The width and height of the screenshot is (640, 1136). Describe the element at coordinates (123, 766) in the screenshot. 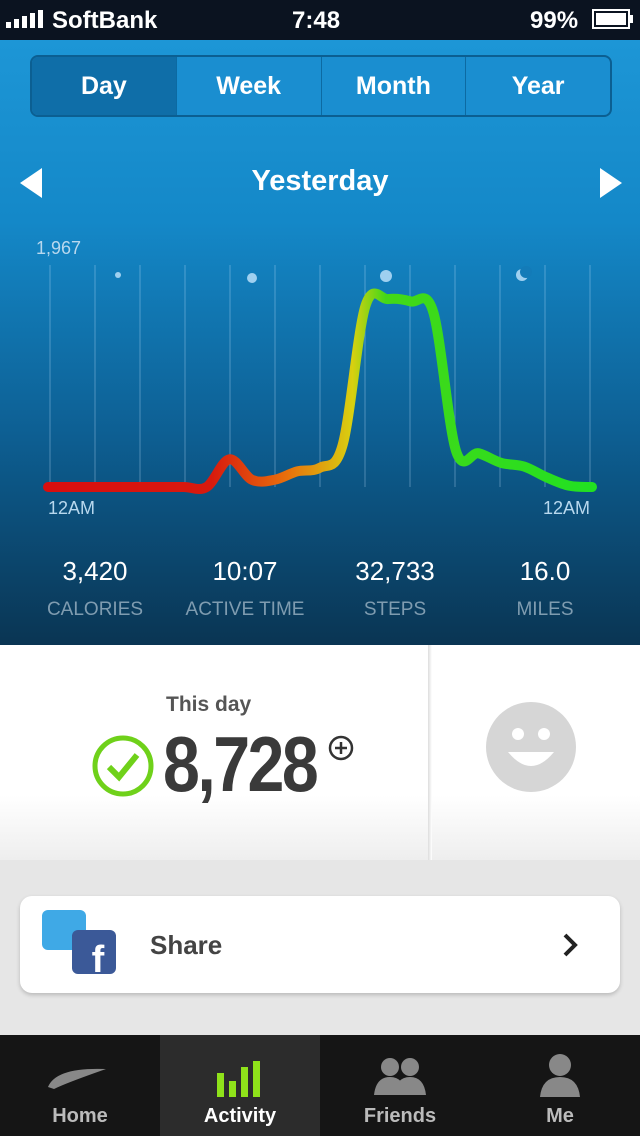

I see `check-icon` at that location.